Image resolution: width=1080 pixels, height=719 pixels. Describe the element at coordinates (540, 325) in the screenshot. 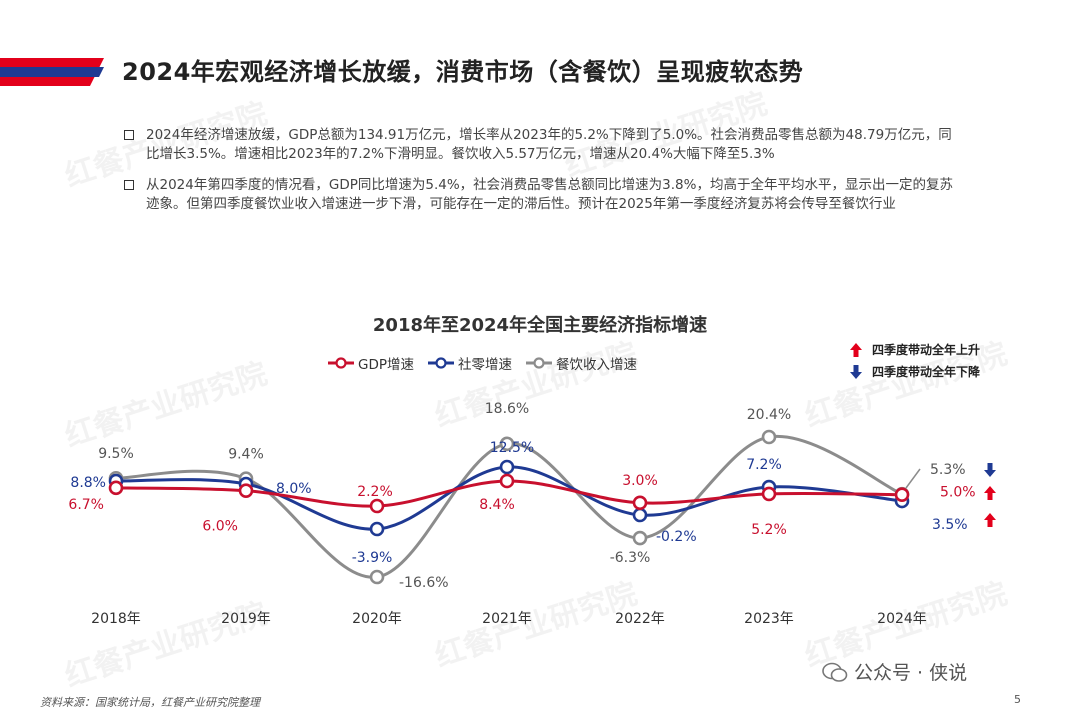

I see `chart-title: 2018年至2024年全国主要经济指标增速` at that location.